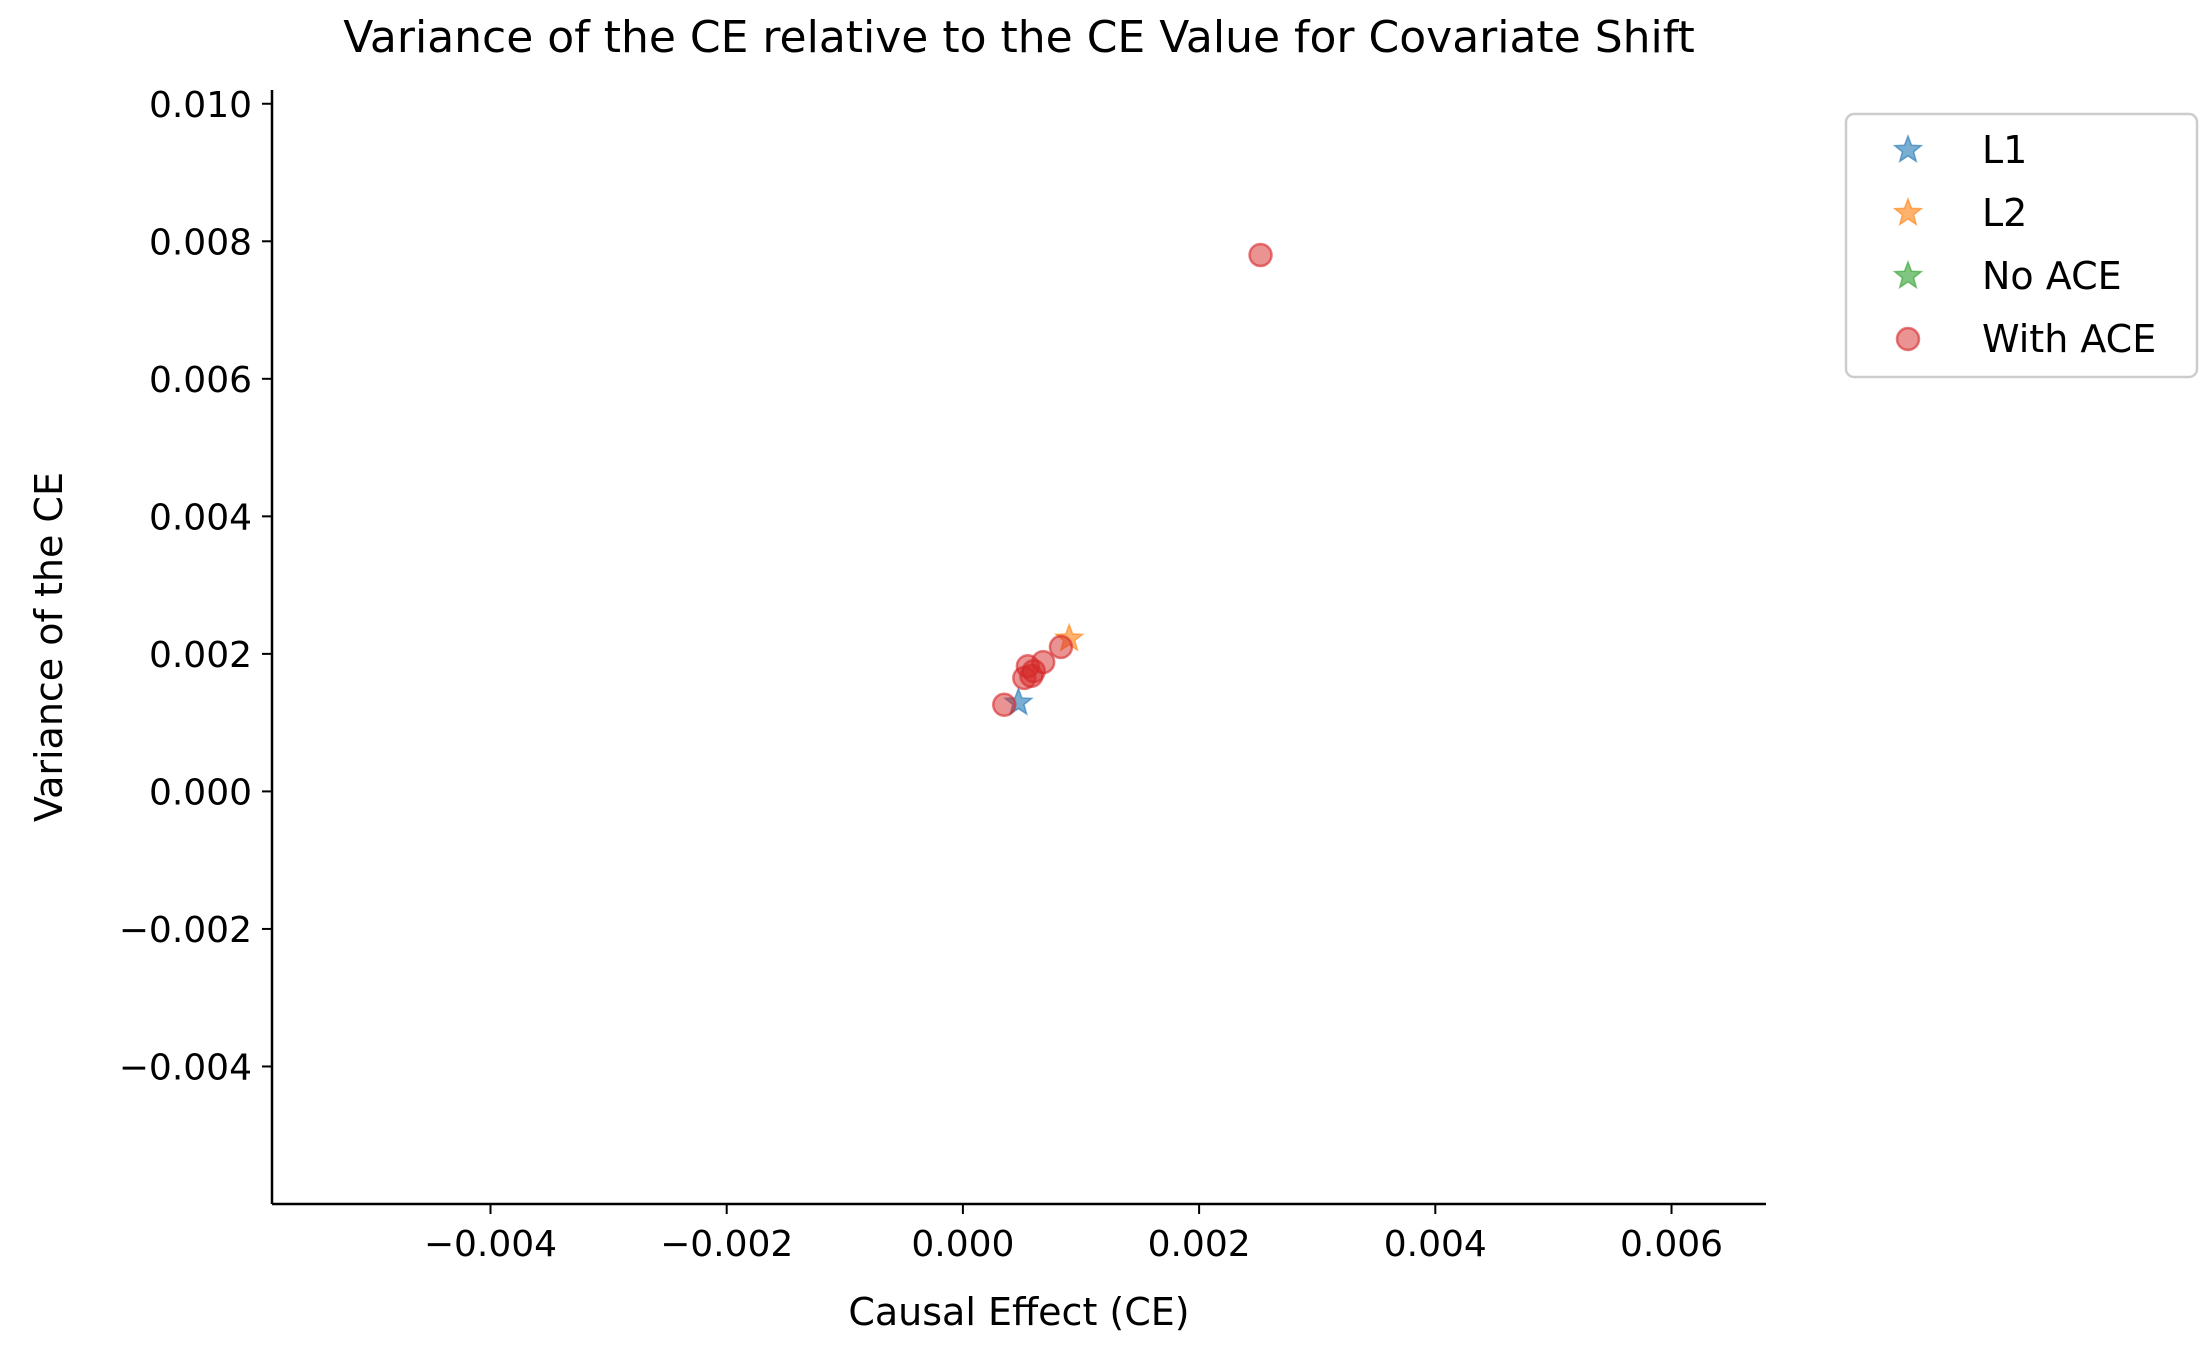 This screenshot has height=1361, width=2212. What do you see at coordinates (200, 792) in the screenshot?
I see `y-tick-label: 0.000` at bounding box center [200, 792].